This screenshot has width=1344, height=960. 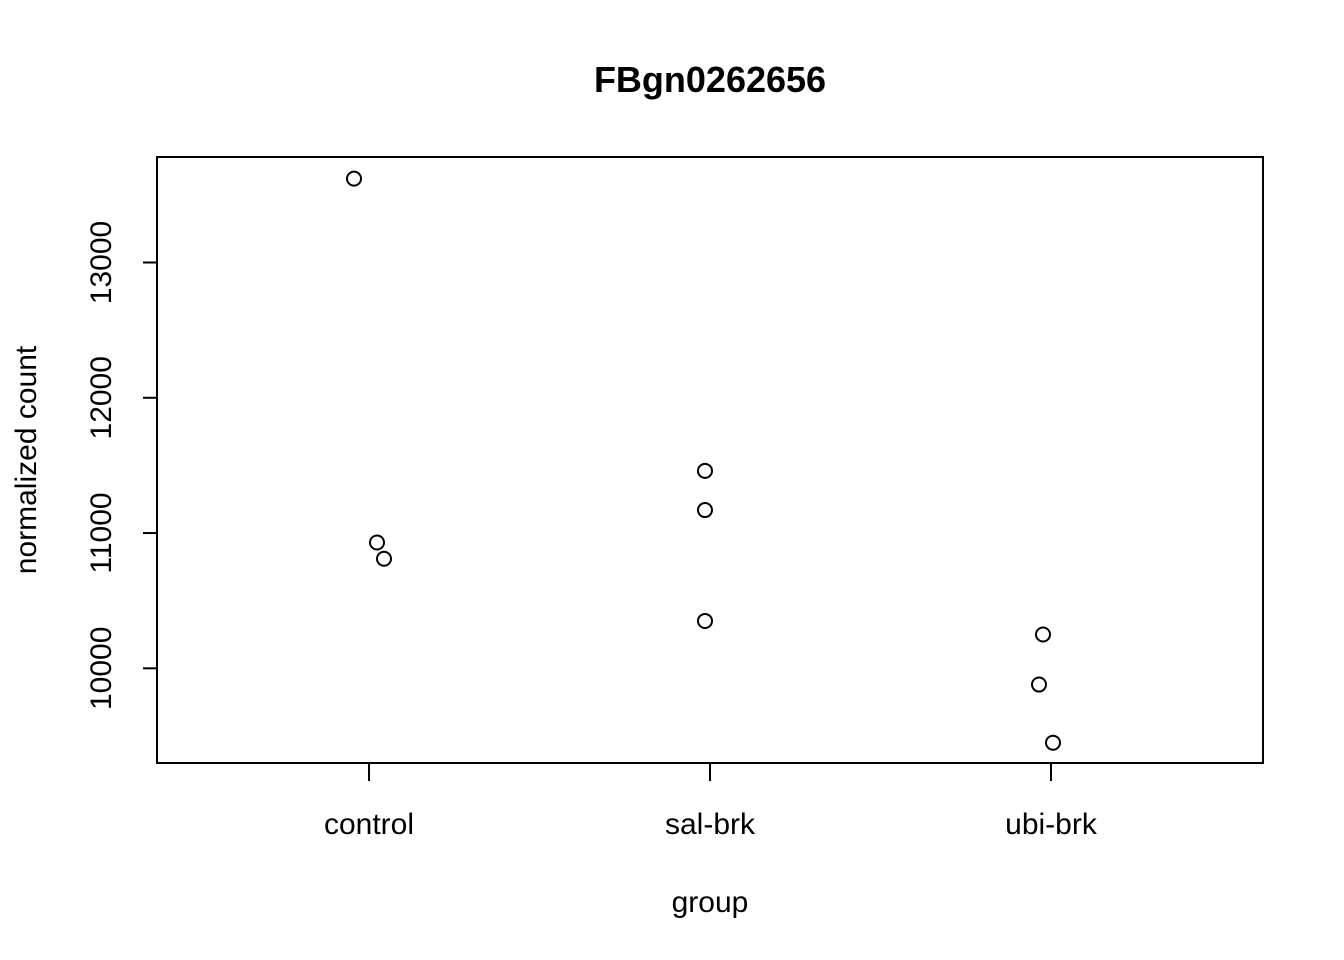 I want to click on chart-title: FBgn0262656, so click(x=710, y=79).